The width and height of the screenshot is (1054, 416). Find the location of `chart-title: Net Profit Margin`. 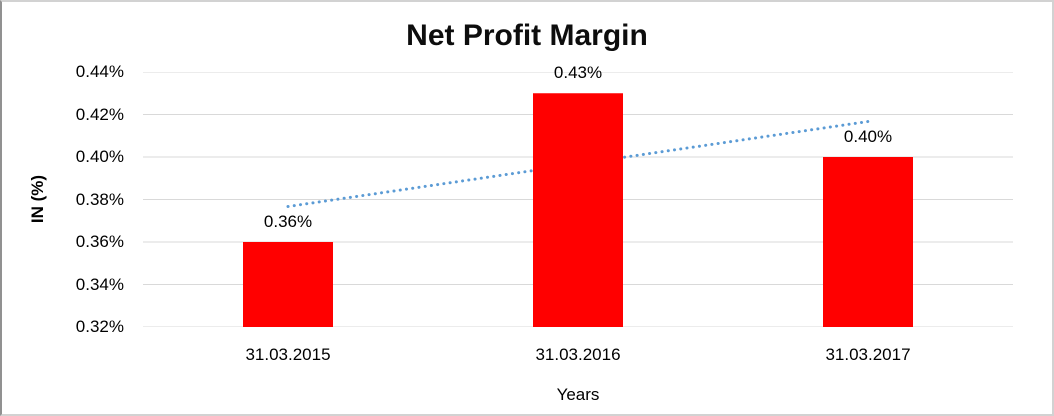

chart-title: Net Profit Margin is located at coordinates (527, 35).